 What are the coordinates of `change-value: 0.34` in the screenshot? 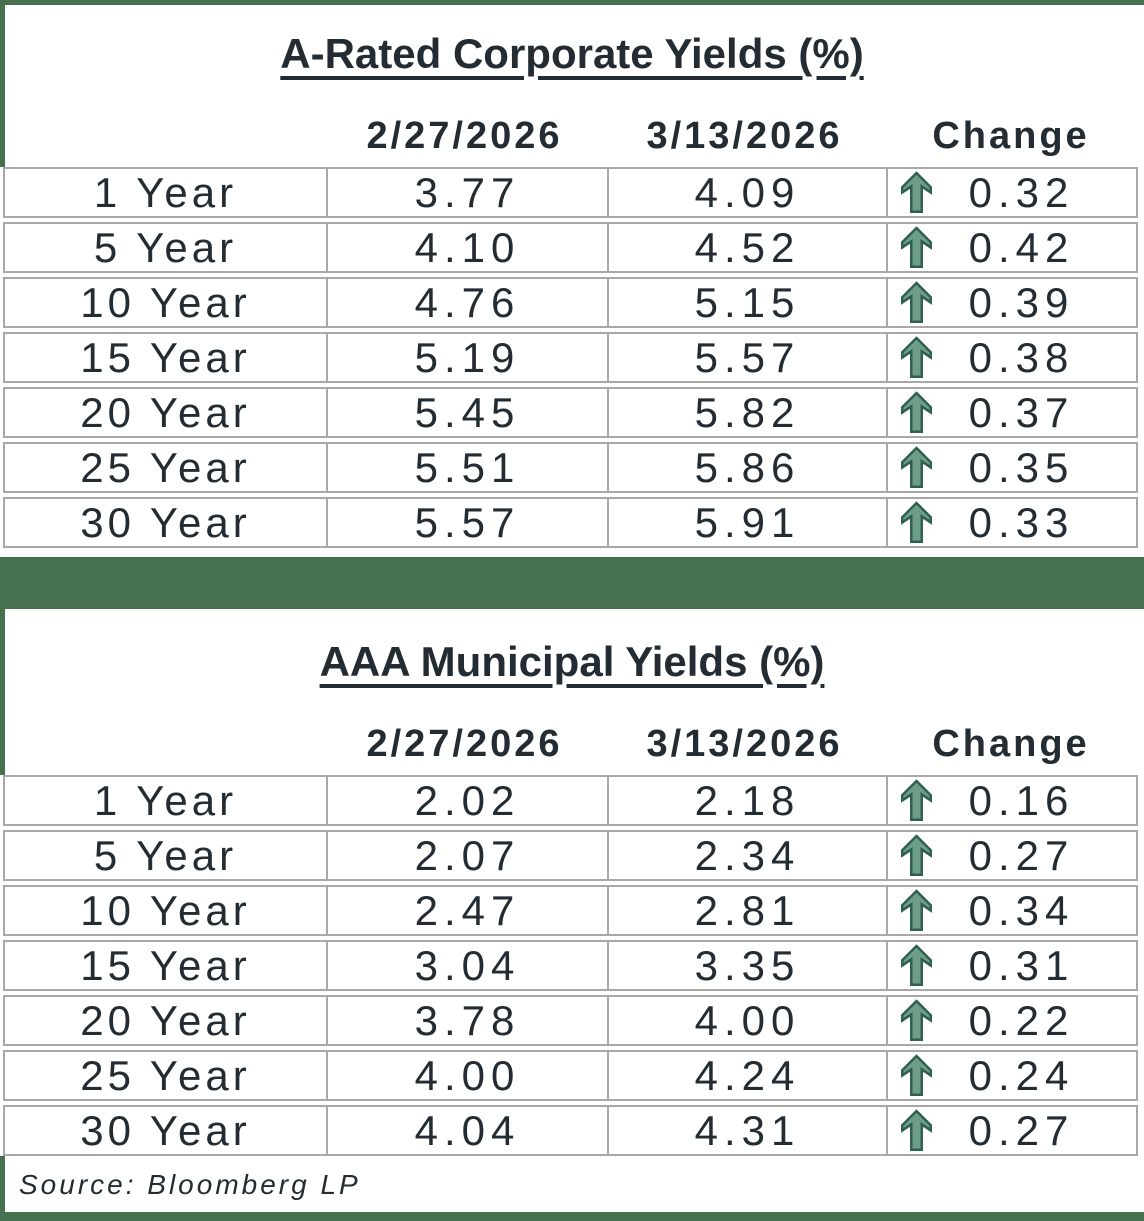 It's located at (1021, 910).